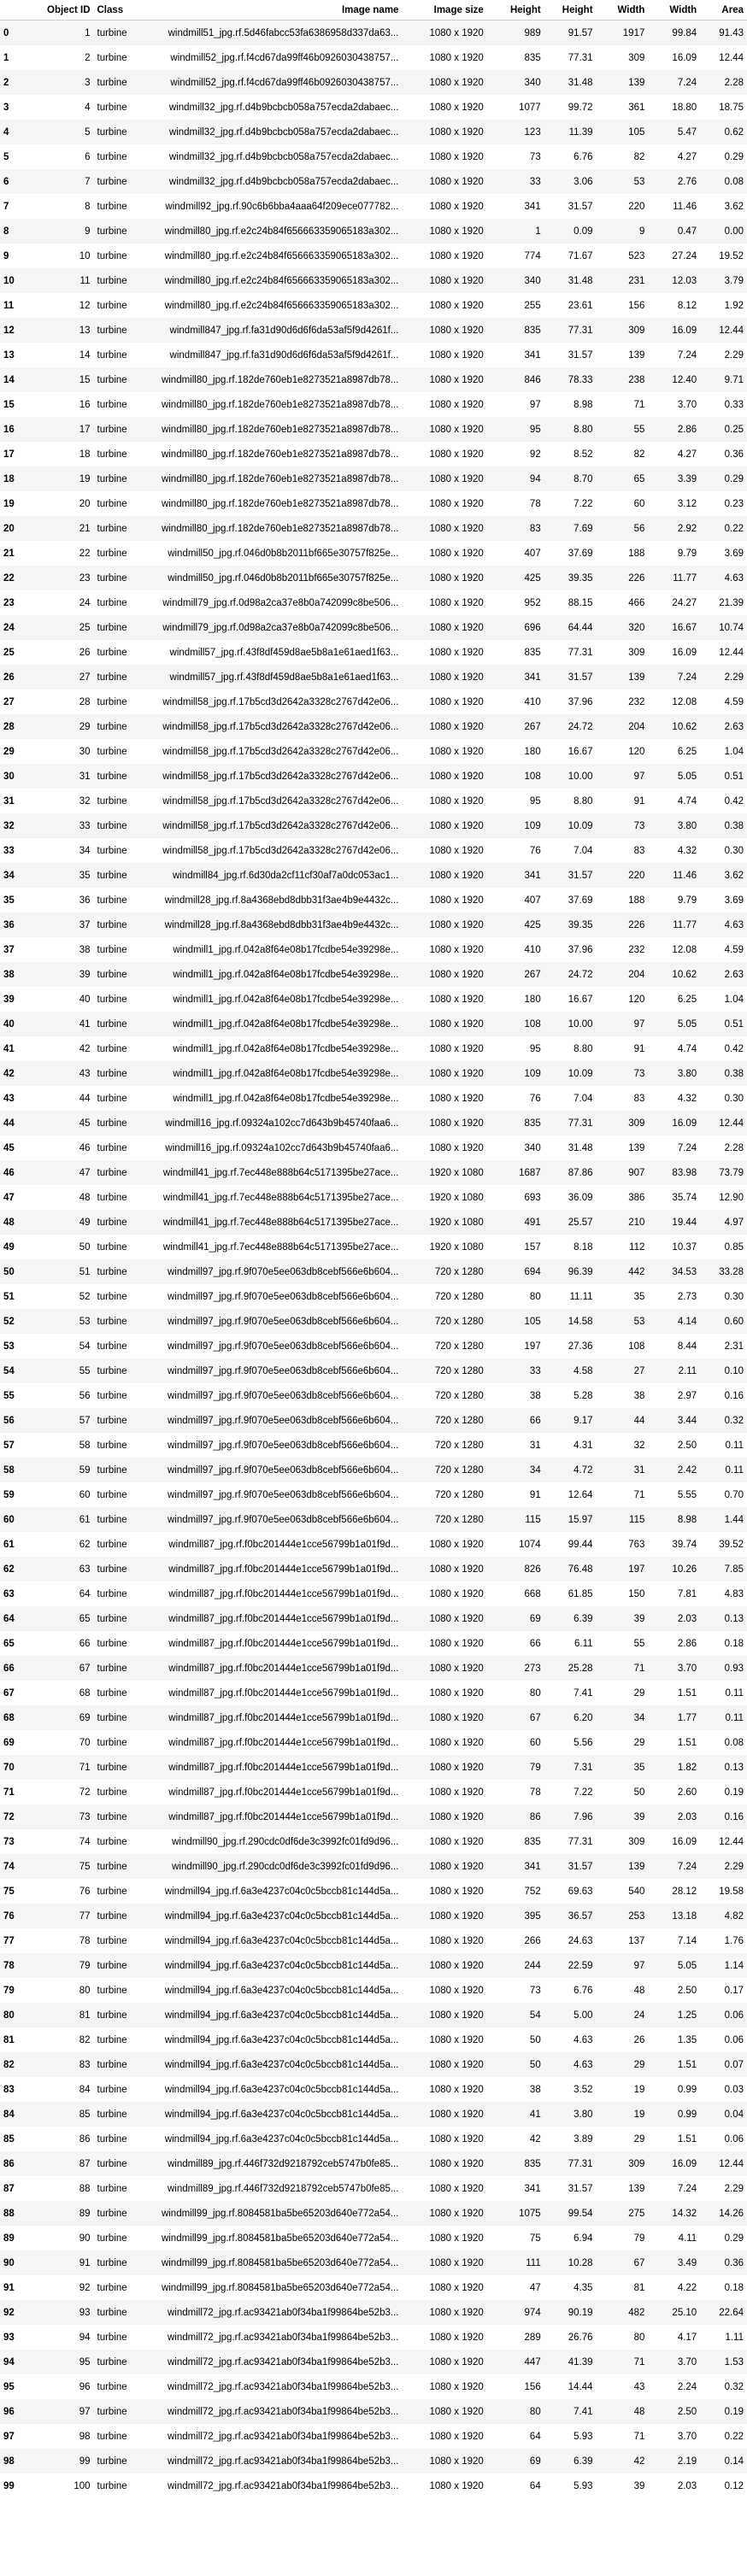  Describe the element at coordinates (535, 2089) in the screenshot. I see `cell-height: 38` at that location.